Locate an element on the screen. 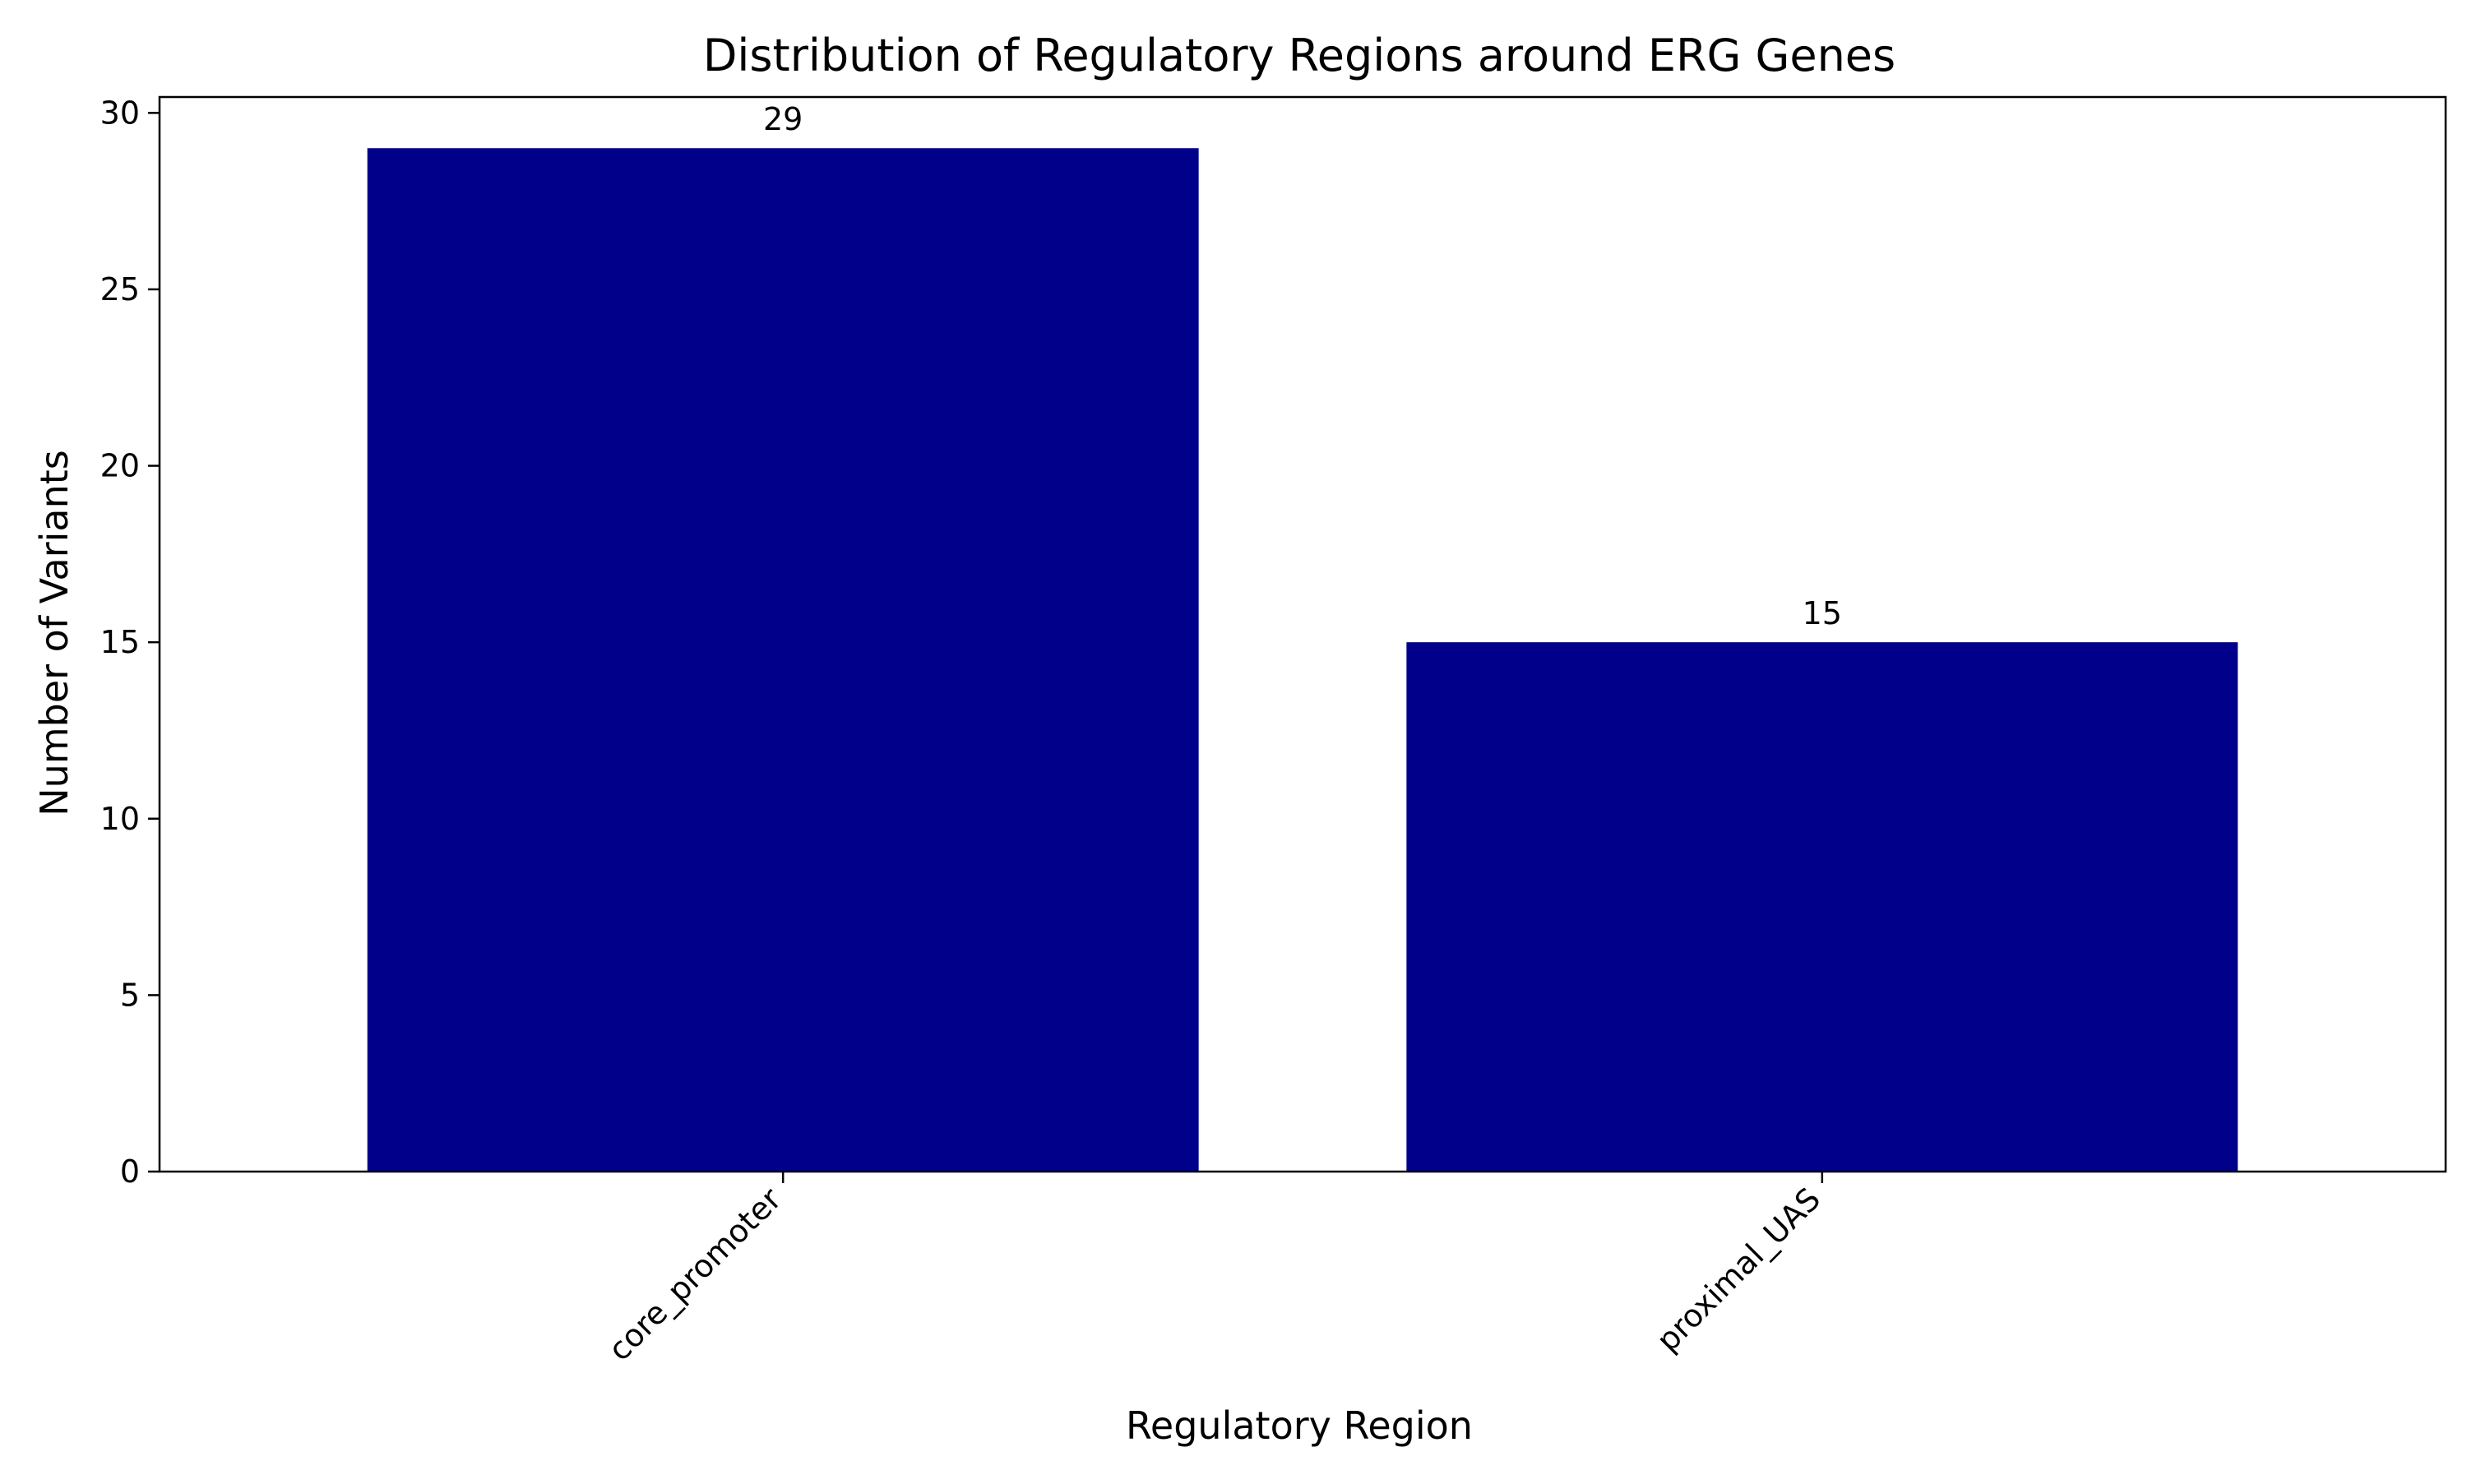  y-tick-label: 10 is located at coordinates (120, 819).